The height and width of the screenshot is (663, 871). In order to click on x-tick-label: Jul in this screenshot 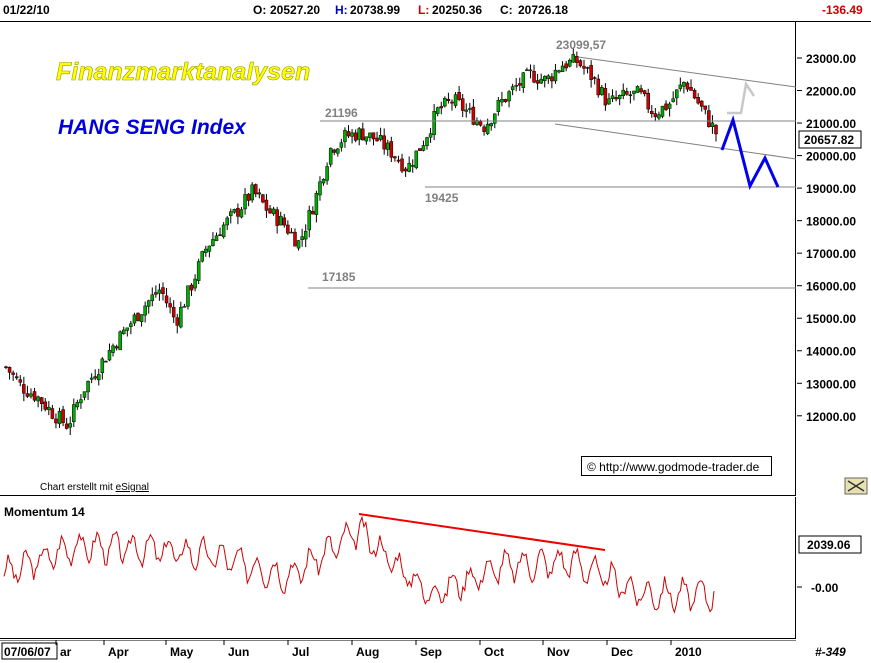, I will do `click(300, 652)`.